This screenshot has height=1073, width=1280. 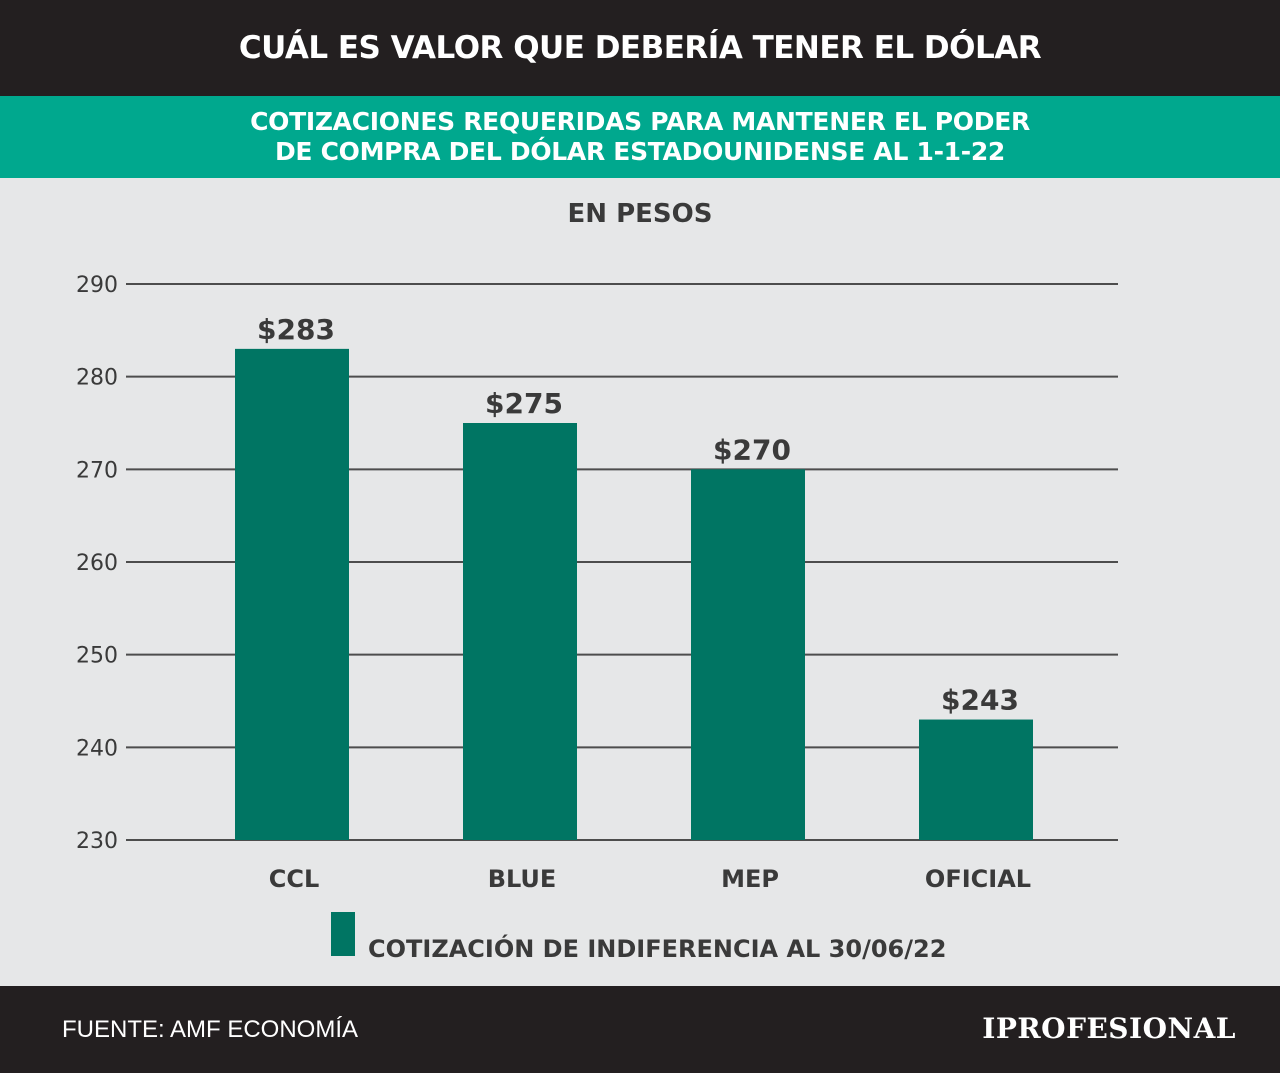 What do you see at coordinates (522, 879) in the screenshot?
I see `x-tick-label: BLUE` at bounding box center [522, 879].